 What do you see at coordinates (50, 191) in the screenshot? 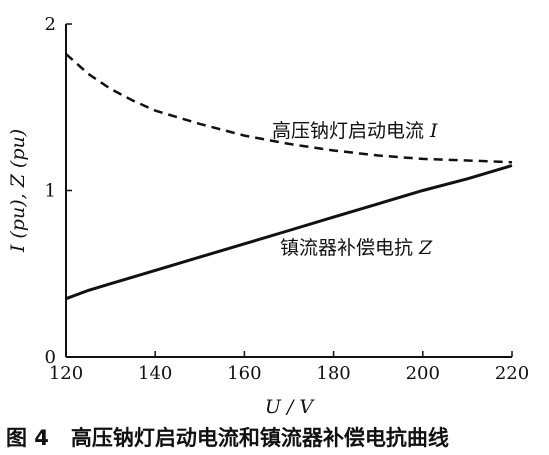
I see `y-tick-label: 1` at bounding box center [50, 191].